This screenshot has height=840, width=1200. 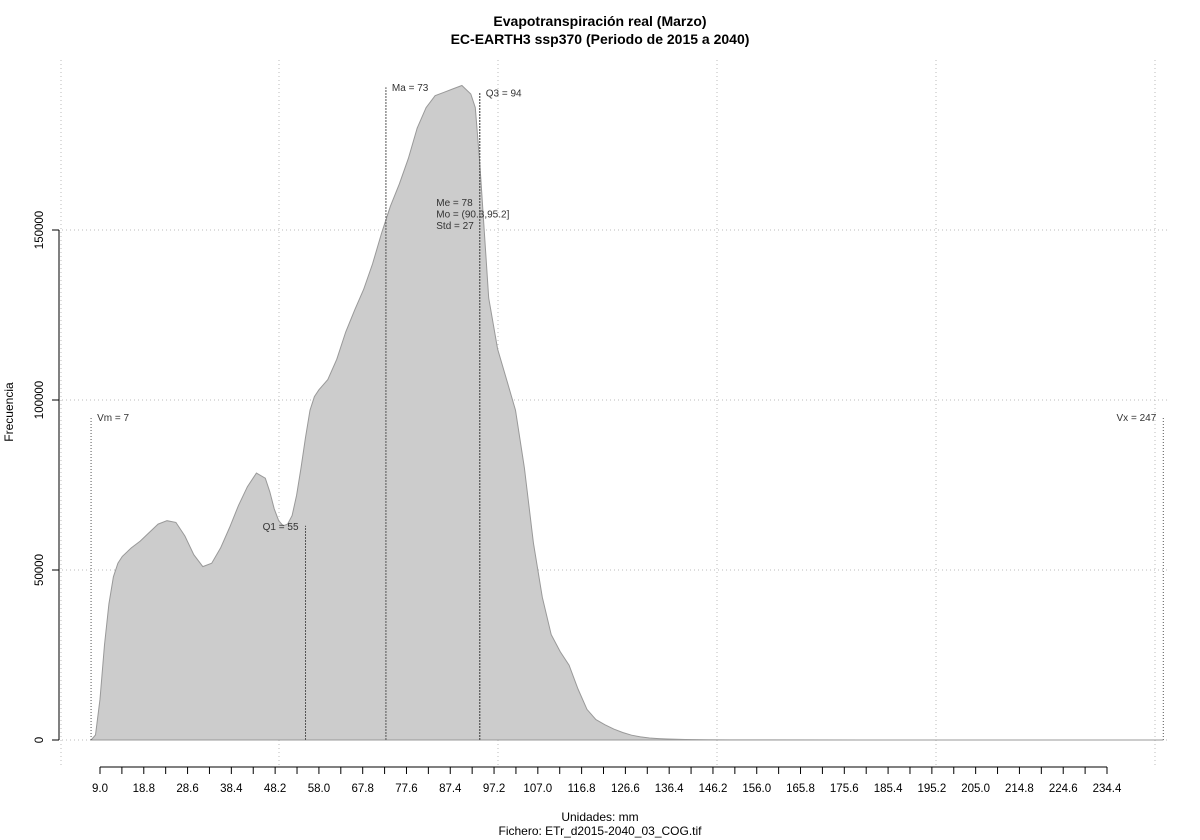 I want to click on stats-line: Me = 78, so click(x=454, y=203).